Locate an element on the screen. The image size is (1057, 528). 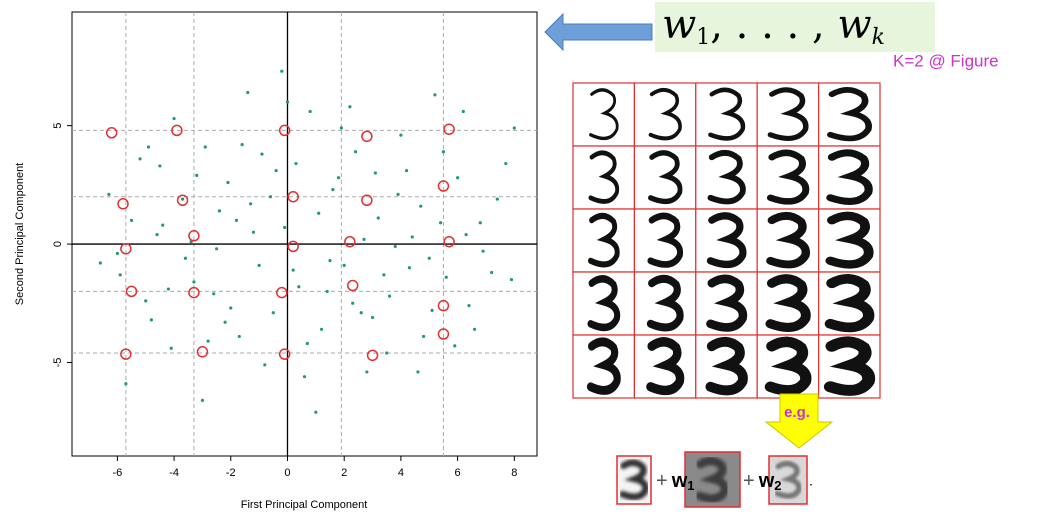
y-tick-label: 5 is located at coordinates (58, 126).